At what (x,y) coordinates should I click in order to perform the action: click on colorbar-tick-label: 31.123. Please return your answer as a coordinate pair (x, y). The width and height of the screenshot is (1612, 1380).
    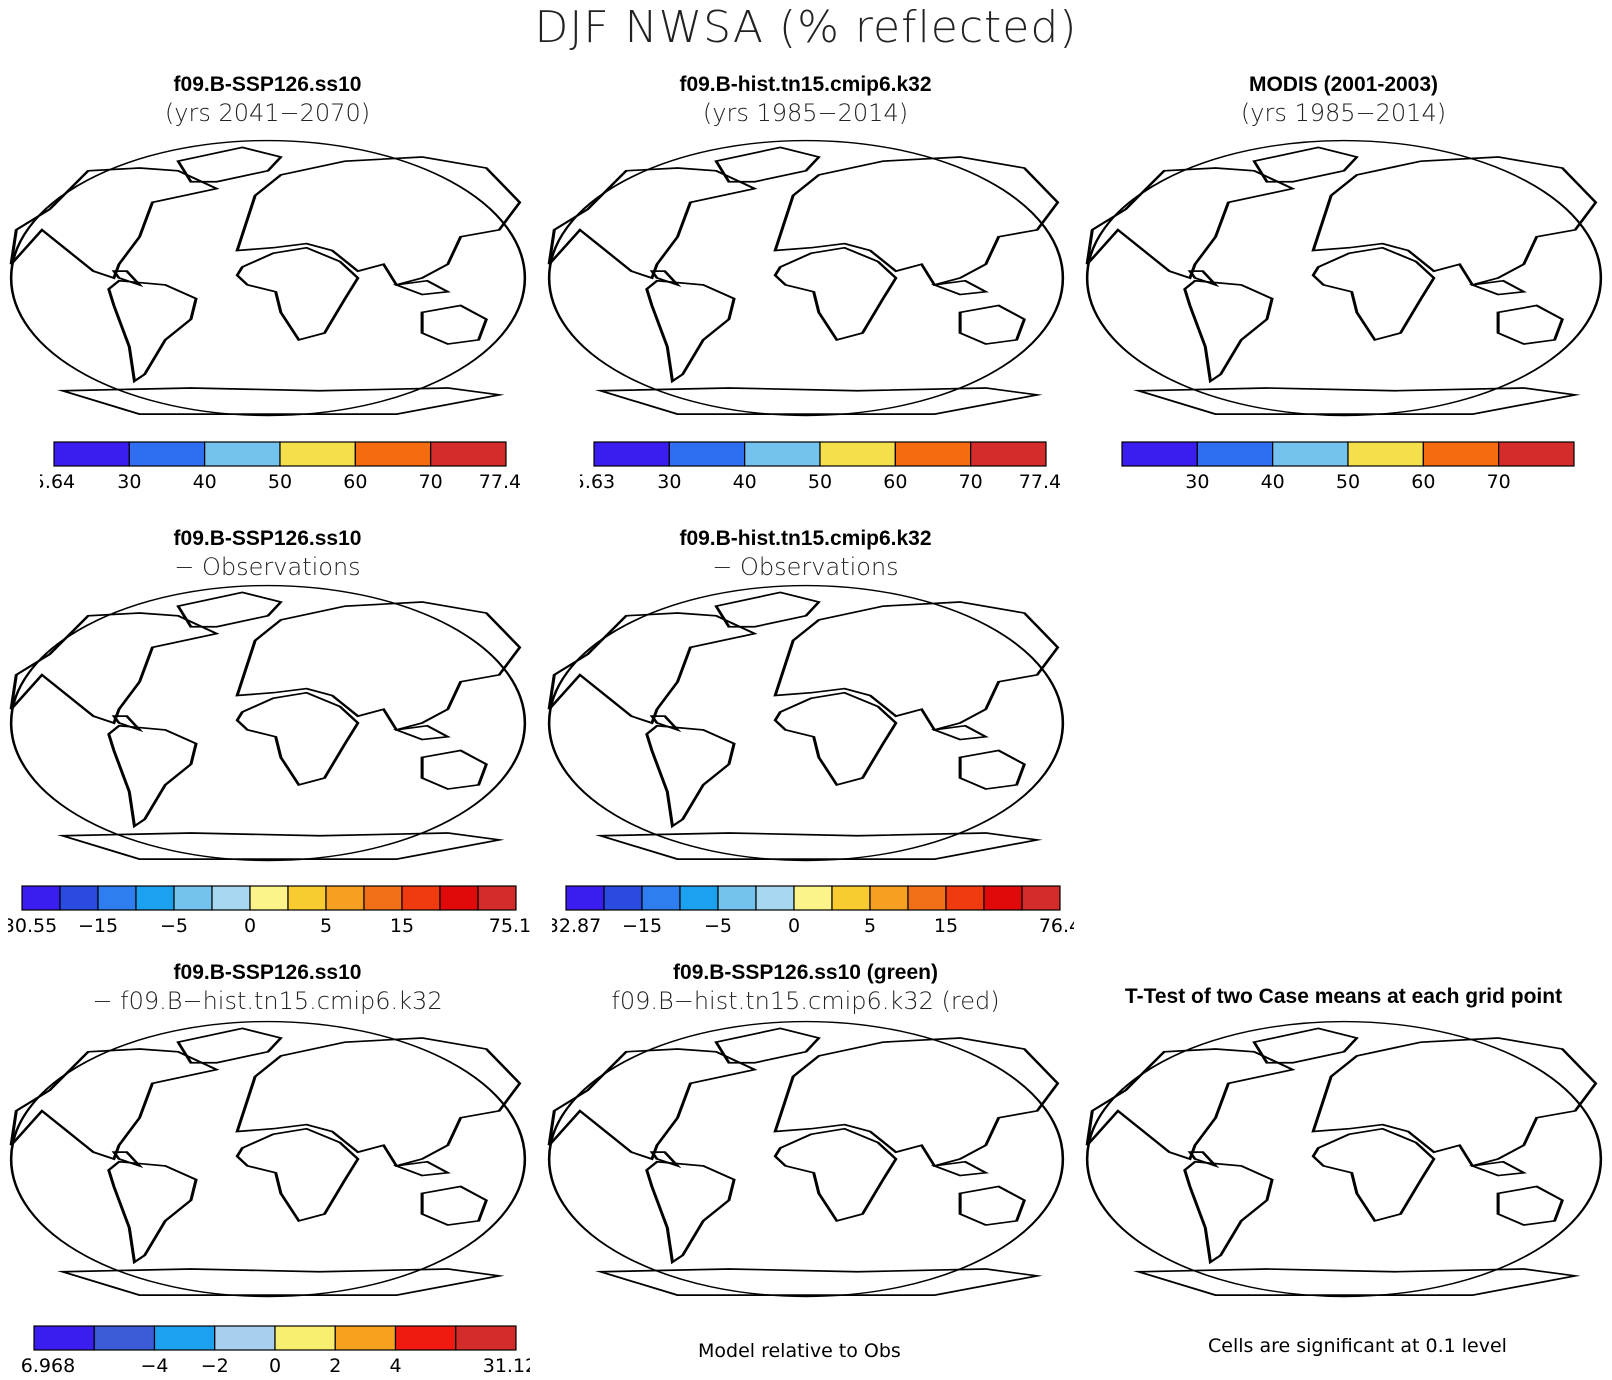
    Looking at the image, I should click on (506, 1366).